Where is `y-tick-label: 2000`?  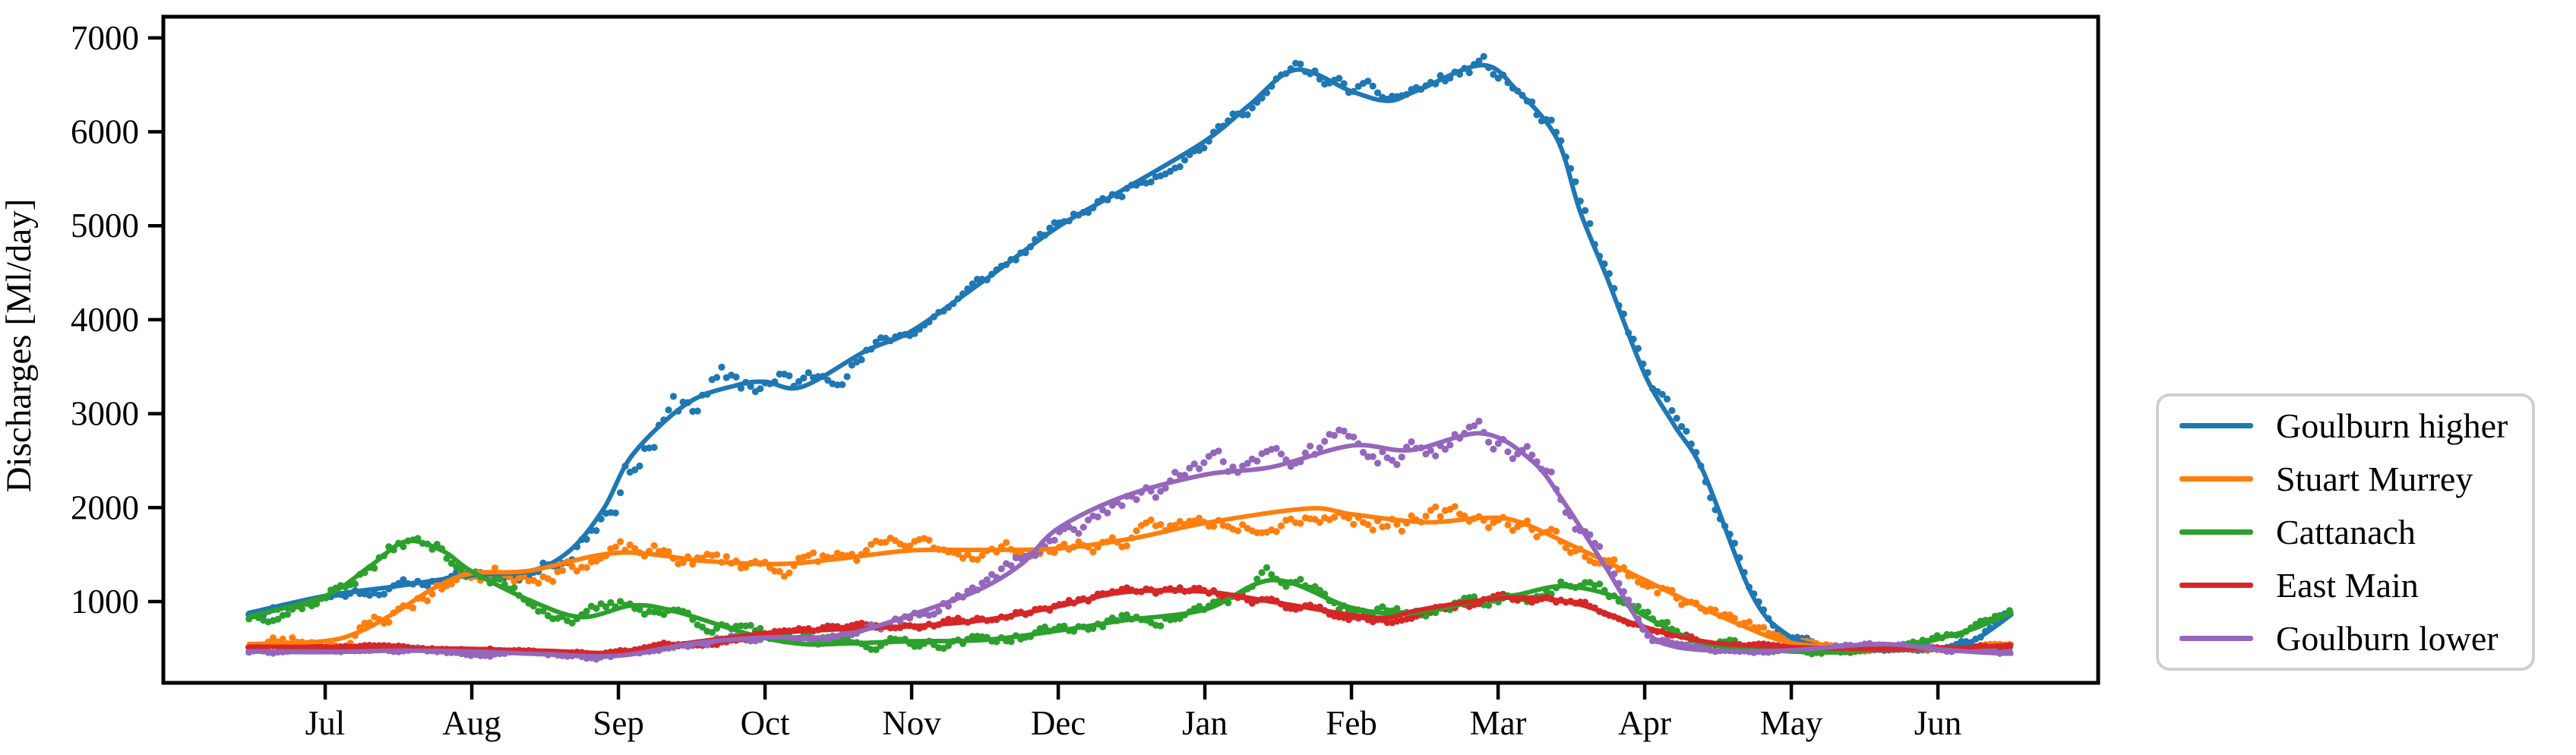
y-tick-label: 2000 is located at coordinates (105, 507).